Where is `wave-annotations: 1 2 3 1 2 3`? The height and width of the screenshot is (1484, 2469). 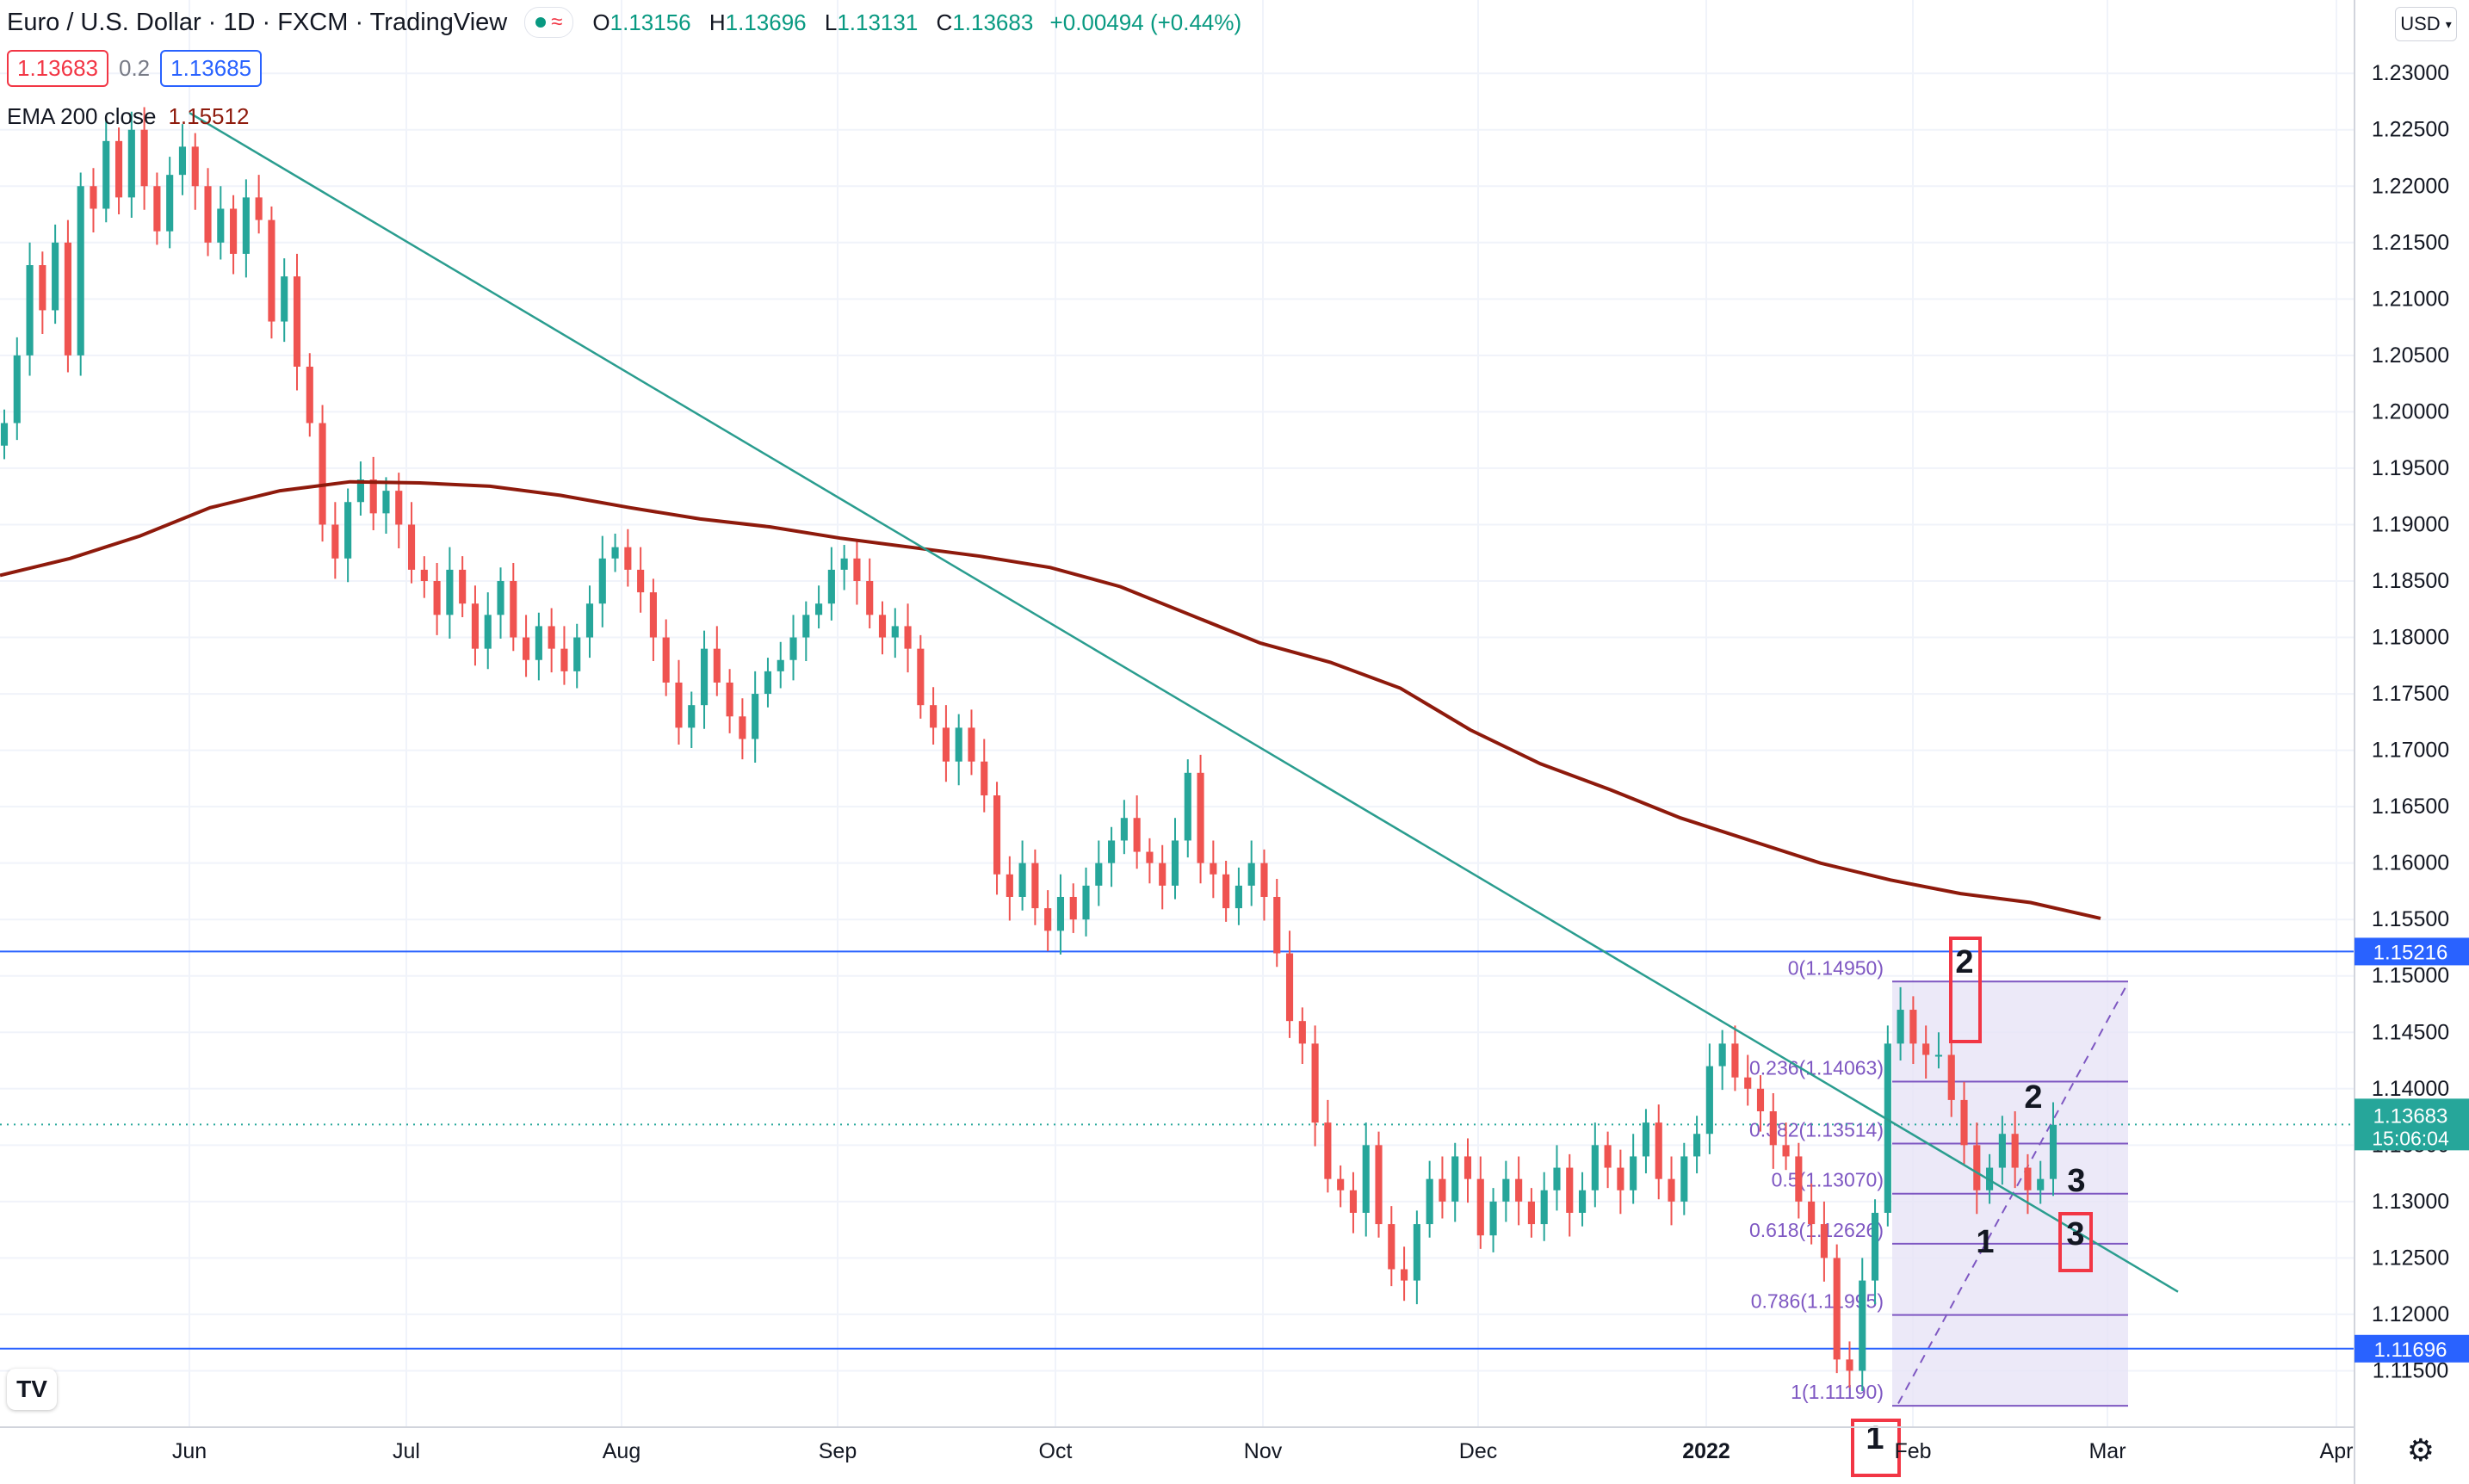 wave-annotations: 1 2 3 1 2 3 is located at coordinates (1972, 1207).